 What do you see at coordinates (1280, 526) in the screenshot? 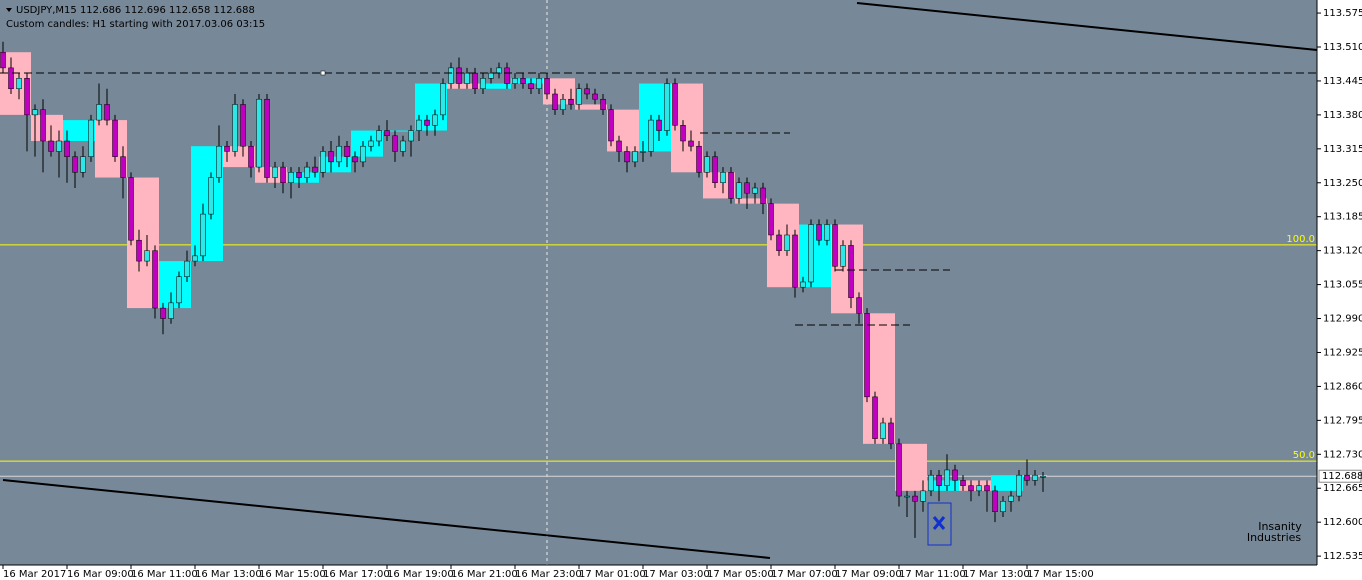
I see `logo-text: Insanity` at bounding box center [1280, 526].